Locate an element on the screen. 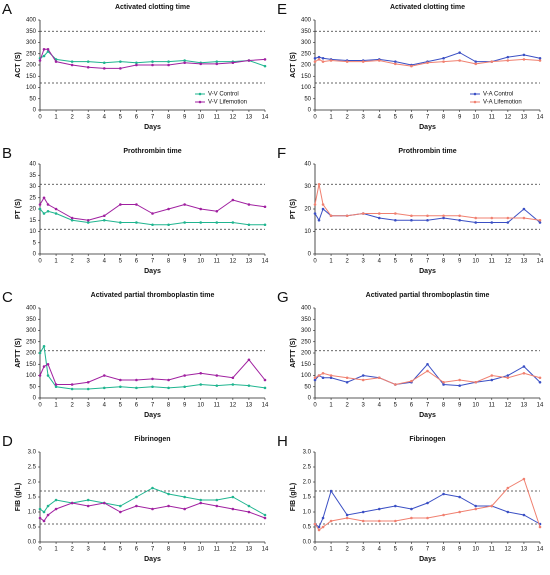  x-tick-label: 10 is located at coordinates (200, 262).